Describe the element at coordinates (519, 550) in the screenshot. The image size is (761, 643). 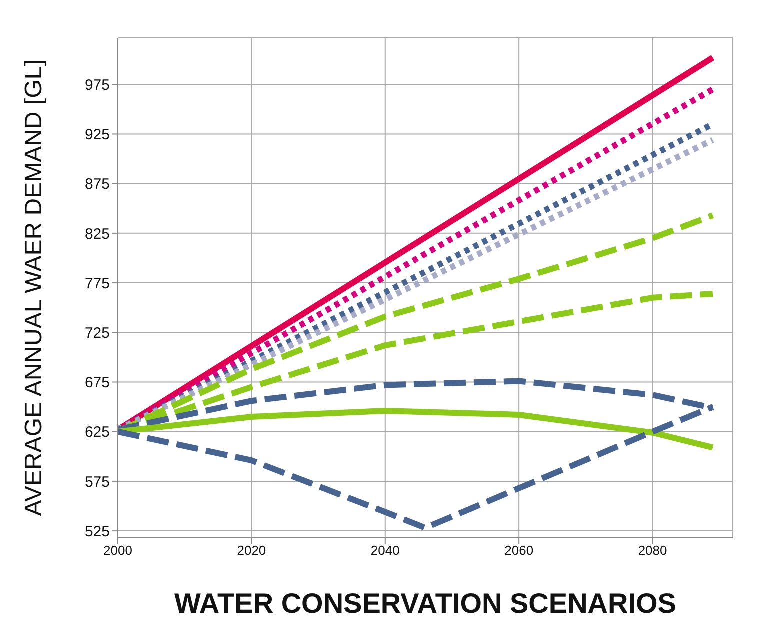
I see `x-tick-label: 2060` at that location.